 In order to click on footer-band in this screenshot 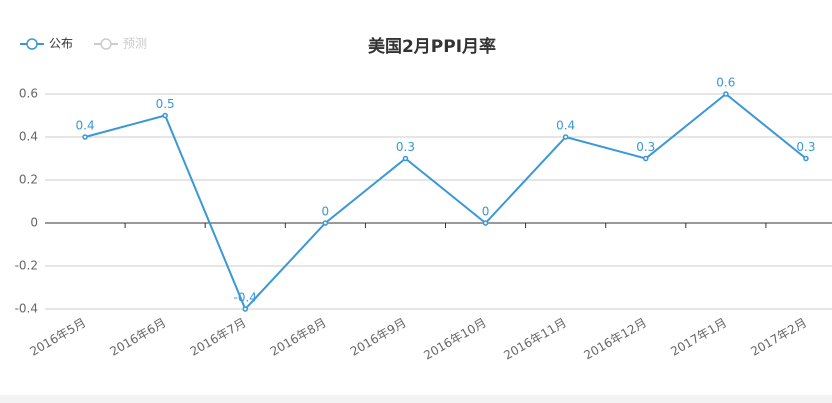, I will do `click(416, 399)`.